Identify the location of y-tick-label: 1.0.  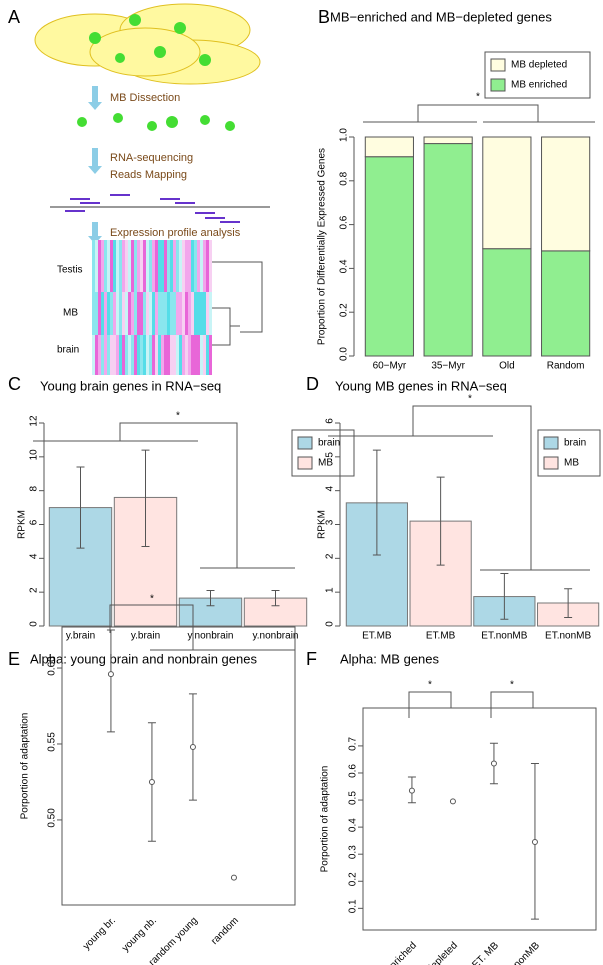
(344, 135).